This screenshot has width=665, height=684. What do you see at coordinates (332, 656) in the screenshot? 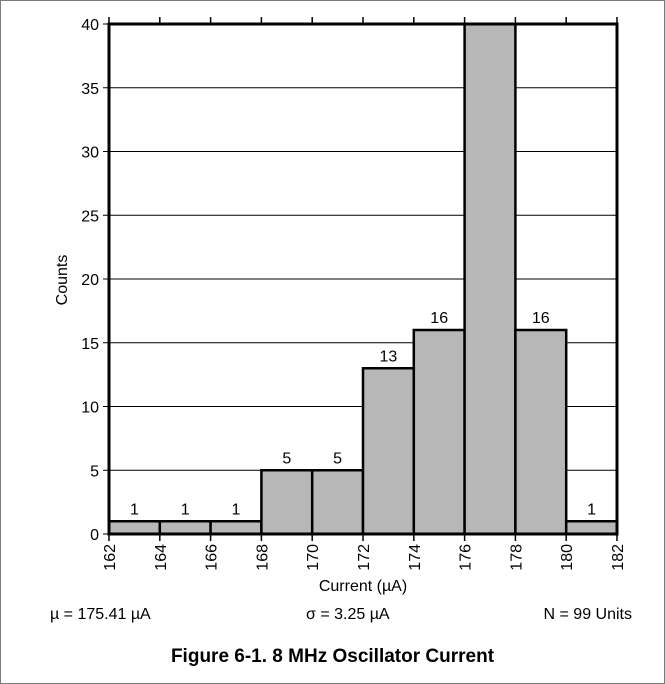
I see `figure-caption: Figure 6-1. 8 MHz Oscillator Current` at bounding box center [332, 656].